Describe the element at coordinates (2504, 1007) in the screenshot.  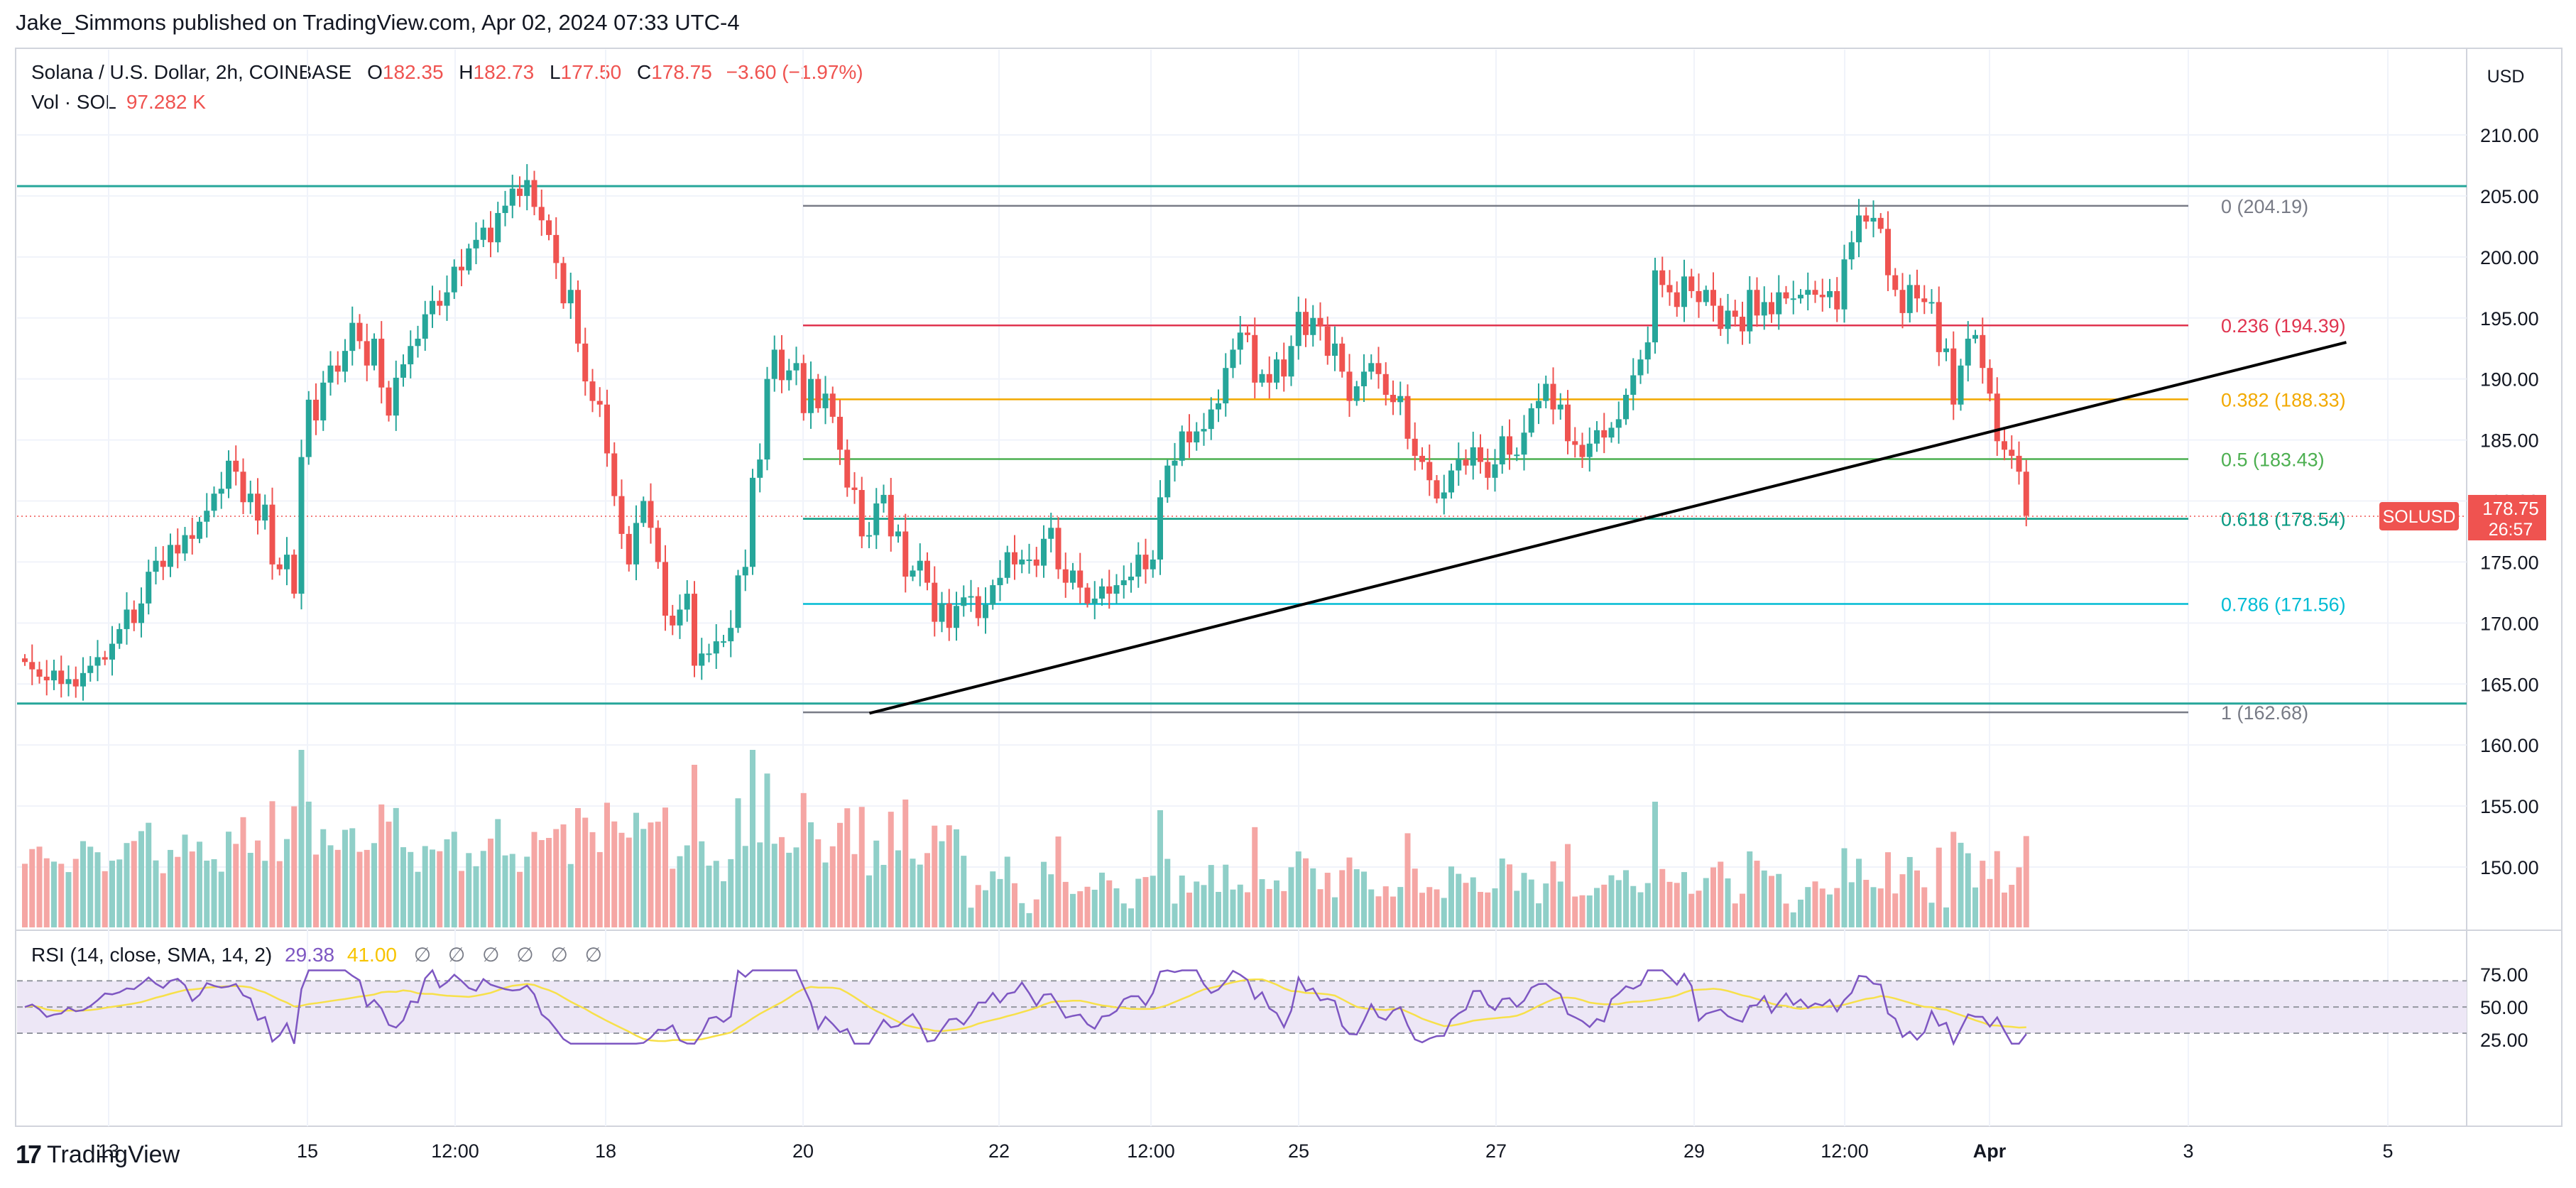
I see `rsi-tick-label: 50.00` at that location.